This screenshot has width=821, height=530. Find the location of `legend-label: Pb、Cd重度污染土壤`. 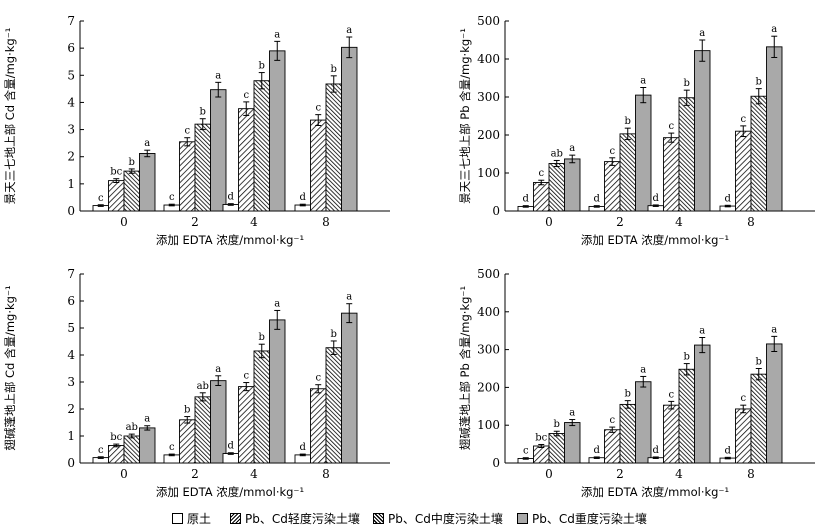

legend-label: Pb、Cd重度污染土壤 is located at coordinates (589, 518).